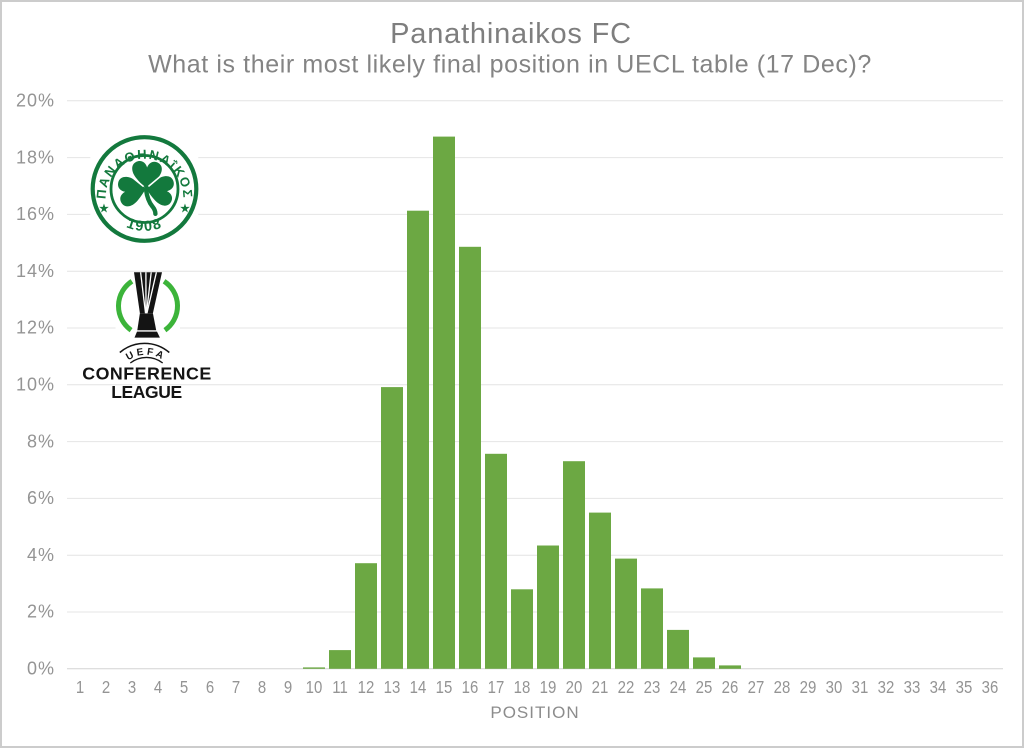  Describe the element at coordinates (418, 687) in the screenshot. I see `svg-text: 14` at that location.